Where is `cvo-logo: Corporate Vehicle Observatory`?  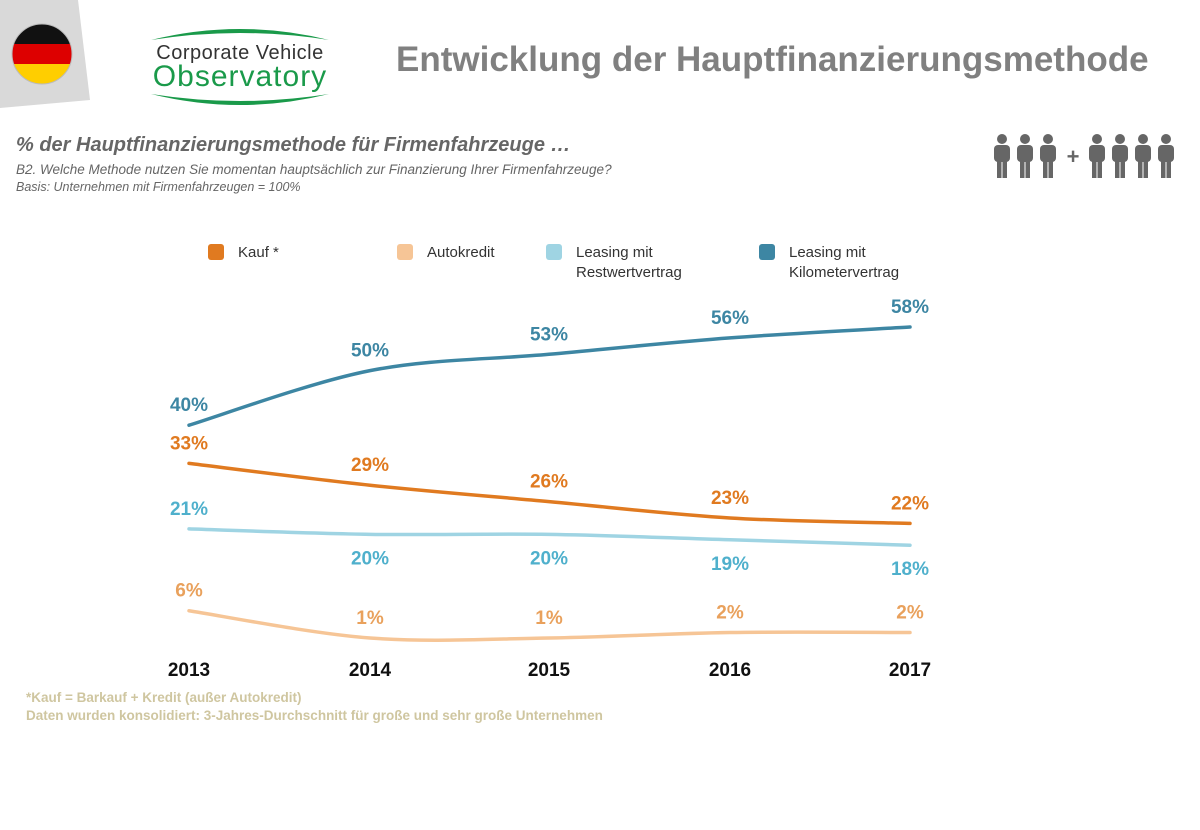
cvo-logo: Corporate Vehicle Observatory is located at coordinates (240, 66).